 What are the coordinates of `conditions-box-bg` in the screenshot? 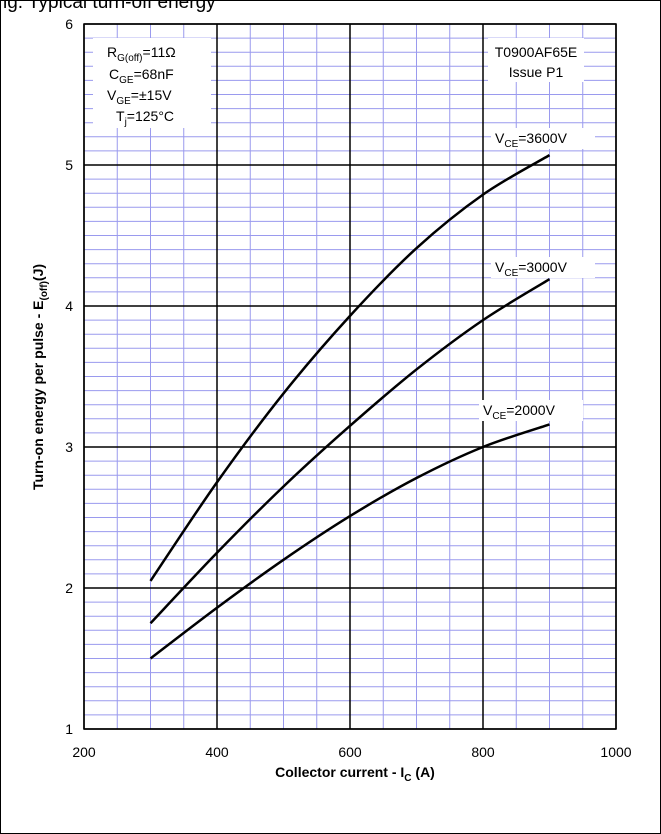 It's located at (152, 83).